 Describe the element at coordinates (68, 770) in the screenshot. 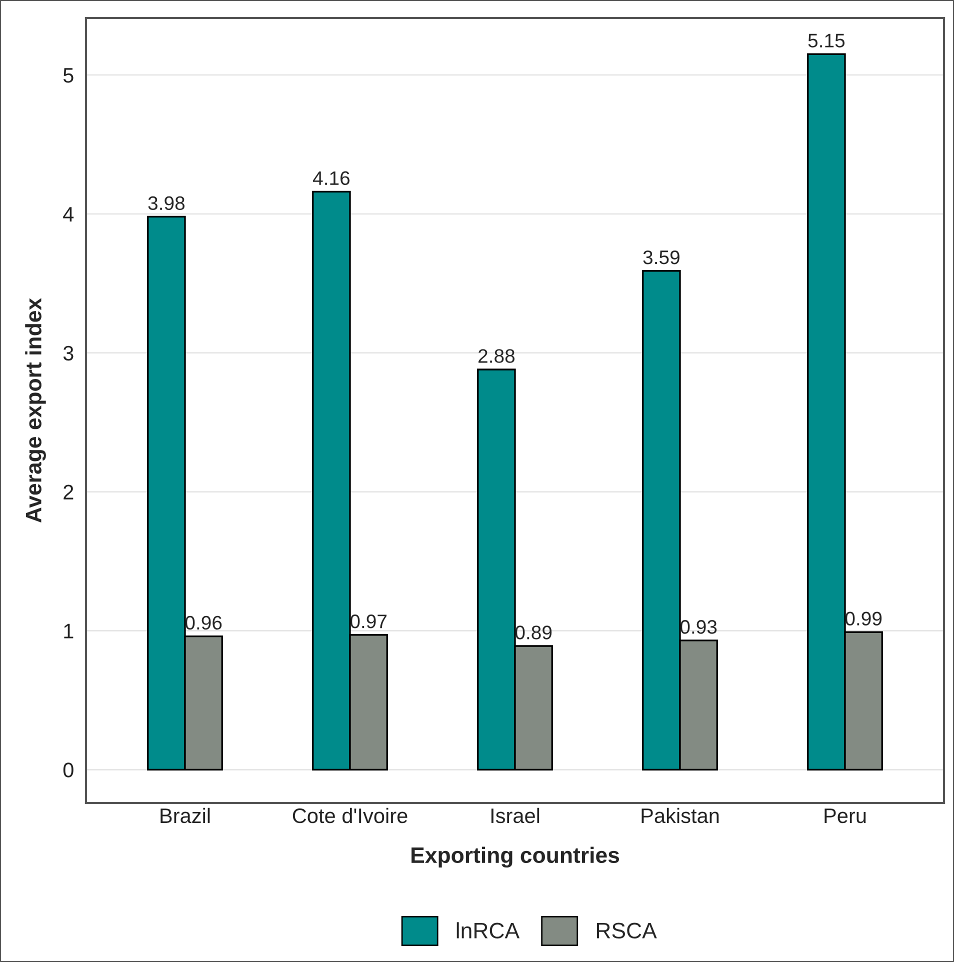

I see `y-tick-label: 0` at that location.